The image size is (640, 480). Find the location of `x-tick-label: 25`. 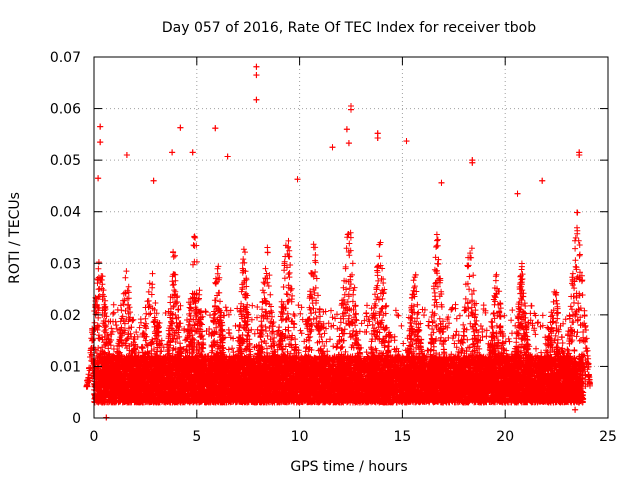

x-tick-label: 25 is located at coordinates (608, 437).